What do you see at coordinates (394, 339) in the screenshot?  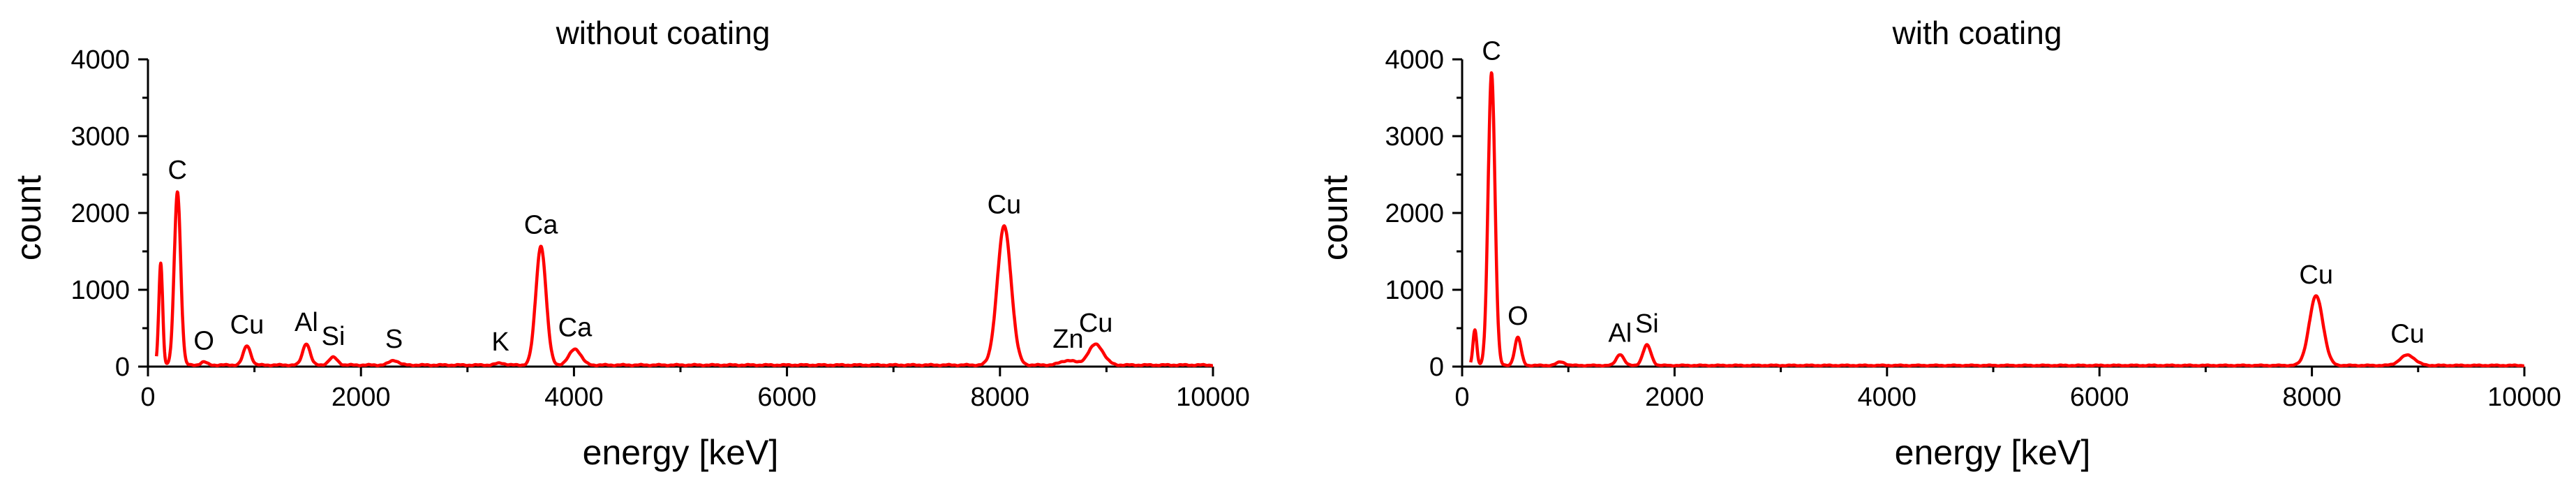 I see `peak-label: S` at bounding box center [394, 339].